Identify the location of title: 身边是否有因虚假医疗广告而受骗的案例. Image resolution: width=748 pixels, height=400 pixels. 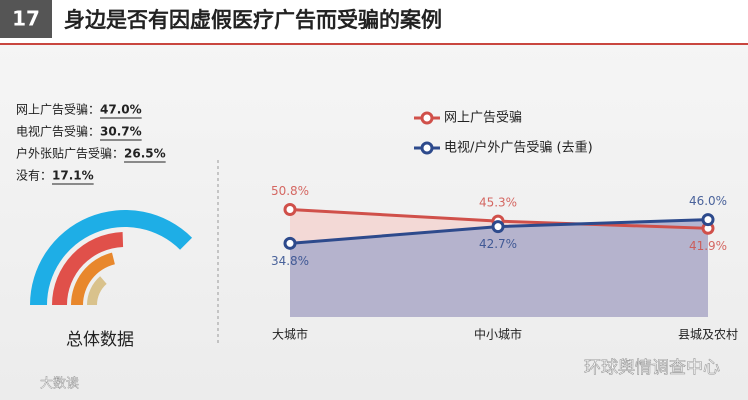
(253, 20).